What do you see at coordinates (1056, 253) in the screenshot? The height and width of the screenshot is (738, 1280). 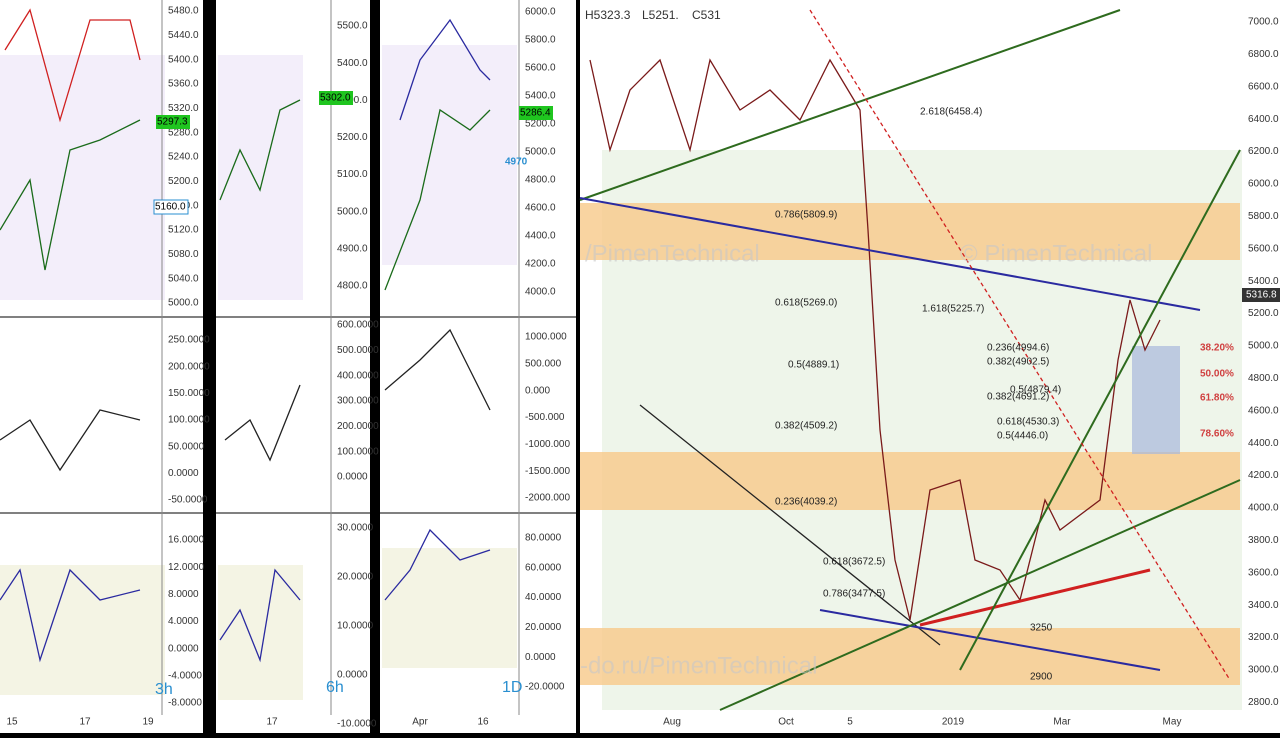 I see `watermark: © PimenTechnical` at bounding box center [1056, 253].